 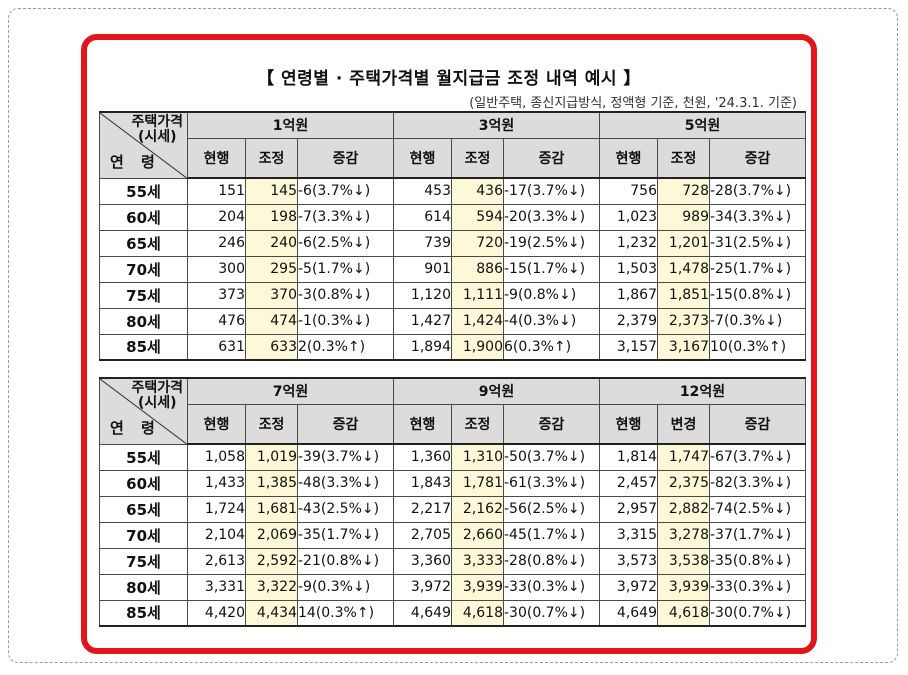 I want to click on current-amount-cell: 901, so click(x=422, y=269).